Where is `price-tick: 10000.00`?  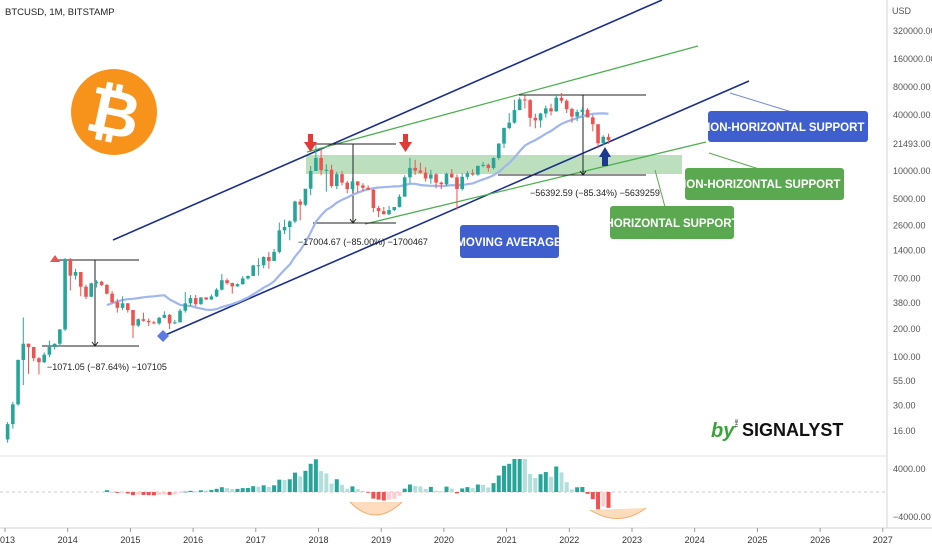
price-tick: 10000.00 is located at coordinates (912, 171).